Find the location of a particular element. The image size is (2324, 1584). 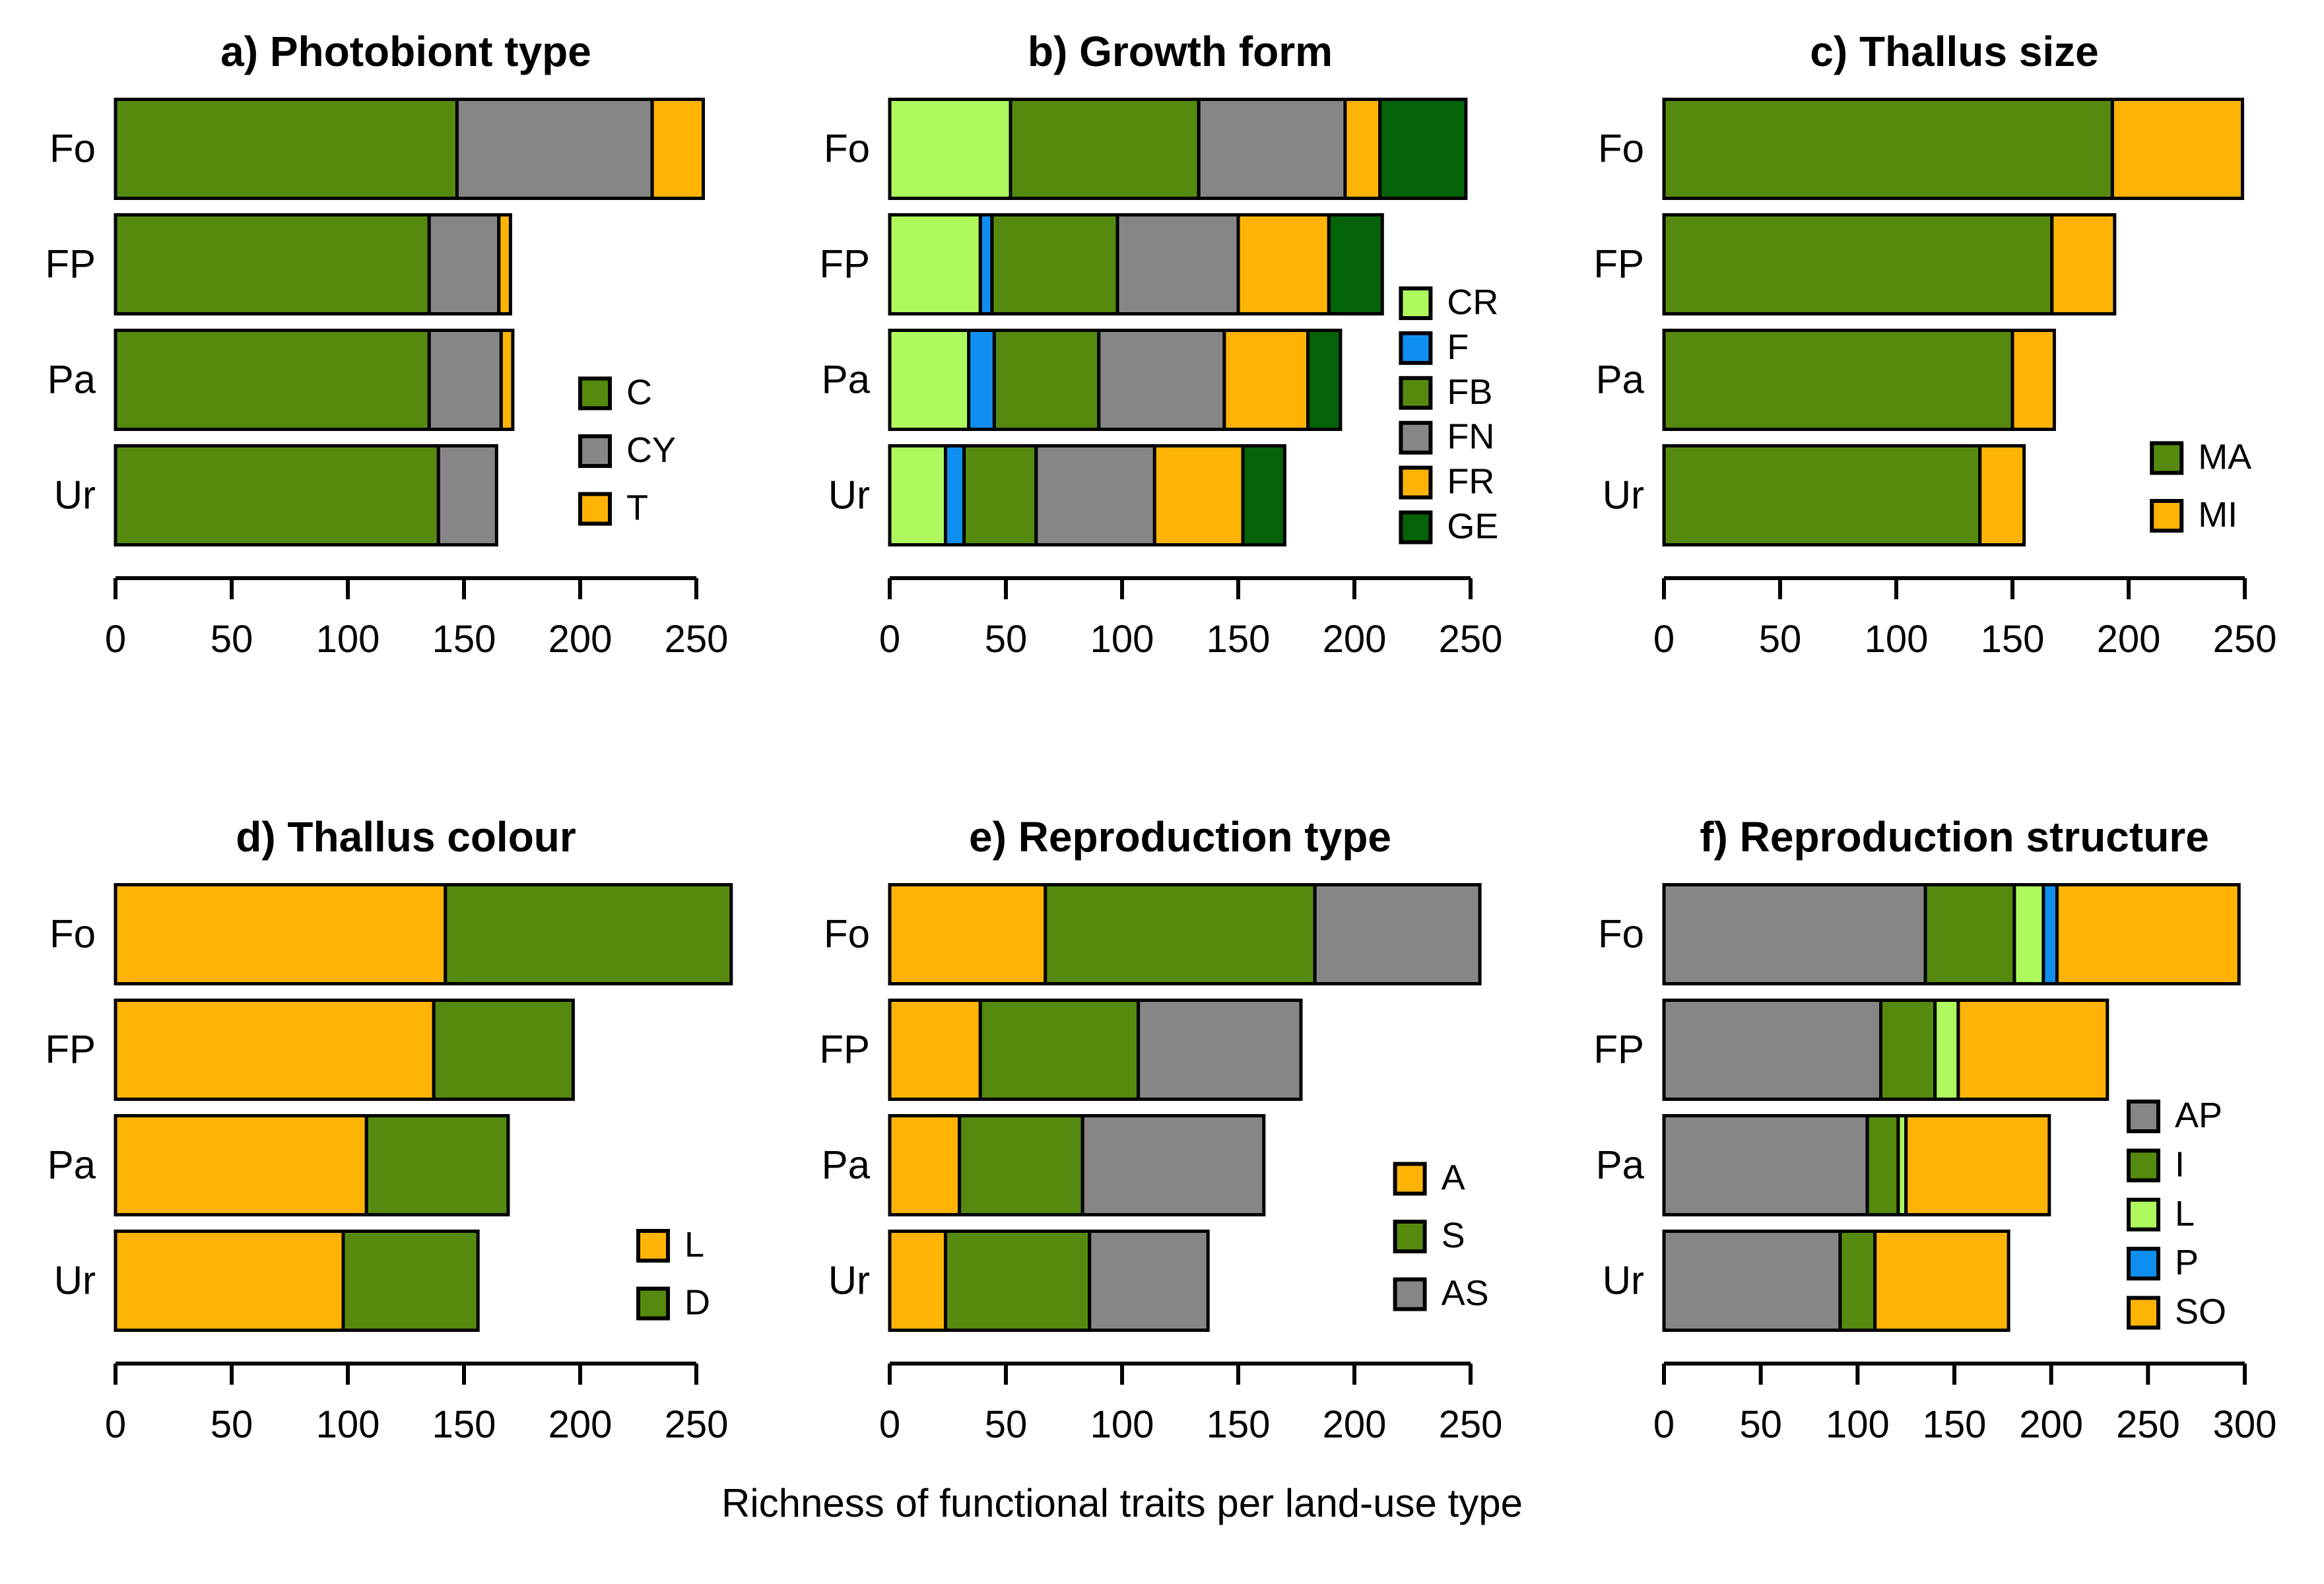

bar-segment-ap-fo is located at coordinates (1794, 934).